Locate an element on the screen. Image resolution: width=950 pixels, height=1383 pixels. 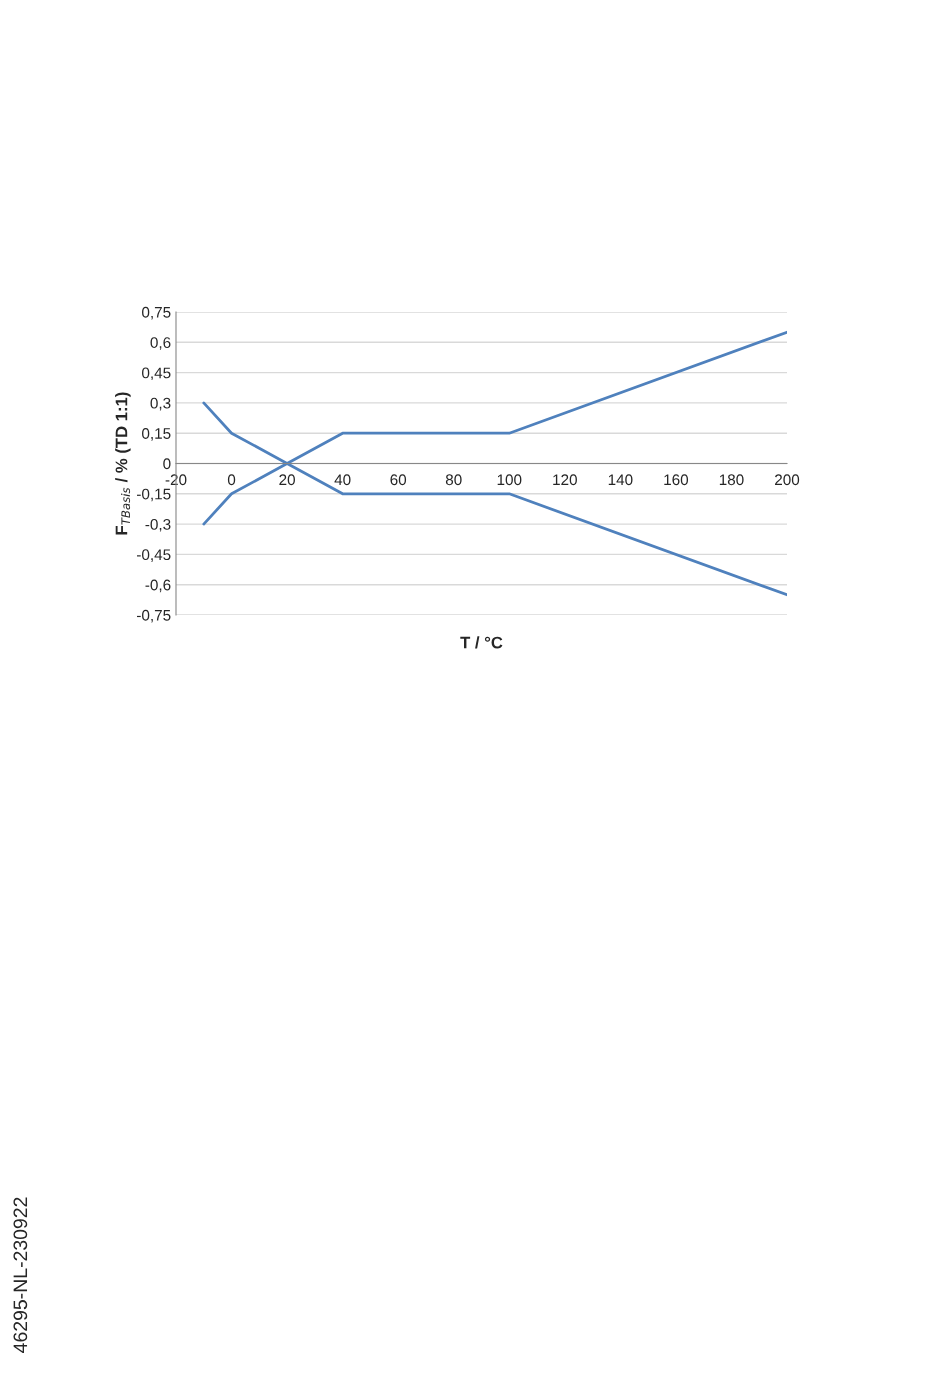
y-tick-label: 0,6 is located at coordinates (160, 343).